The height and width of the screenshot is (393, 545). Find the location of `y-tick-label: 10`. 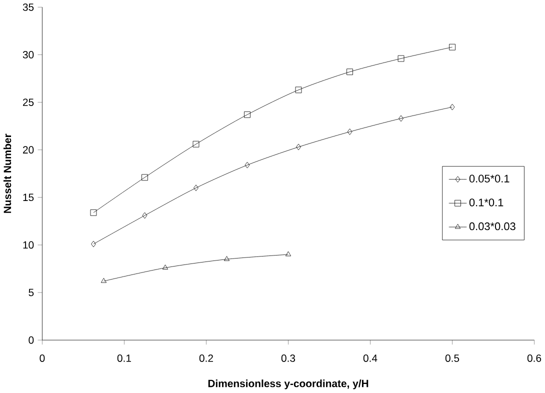

y-tick-label: 10 is located at coordinates (28, 245).